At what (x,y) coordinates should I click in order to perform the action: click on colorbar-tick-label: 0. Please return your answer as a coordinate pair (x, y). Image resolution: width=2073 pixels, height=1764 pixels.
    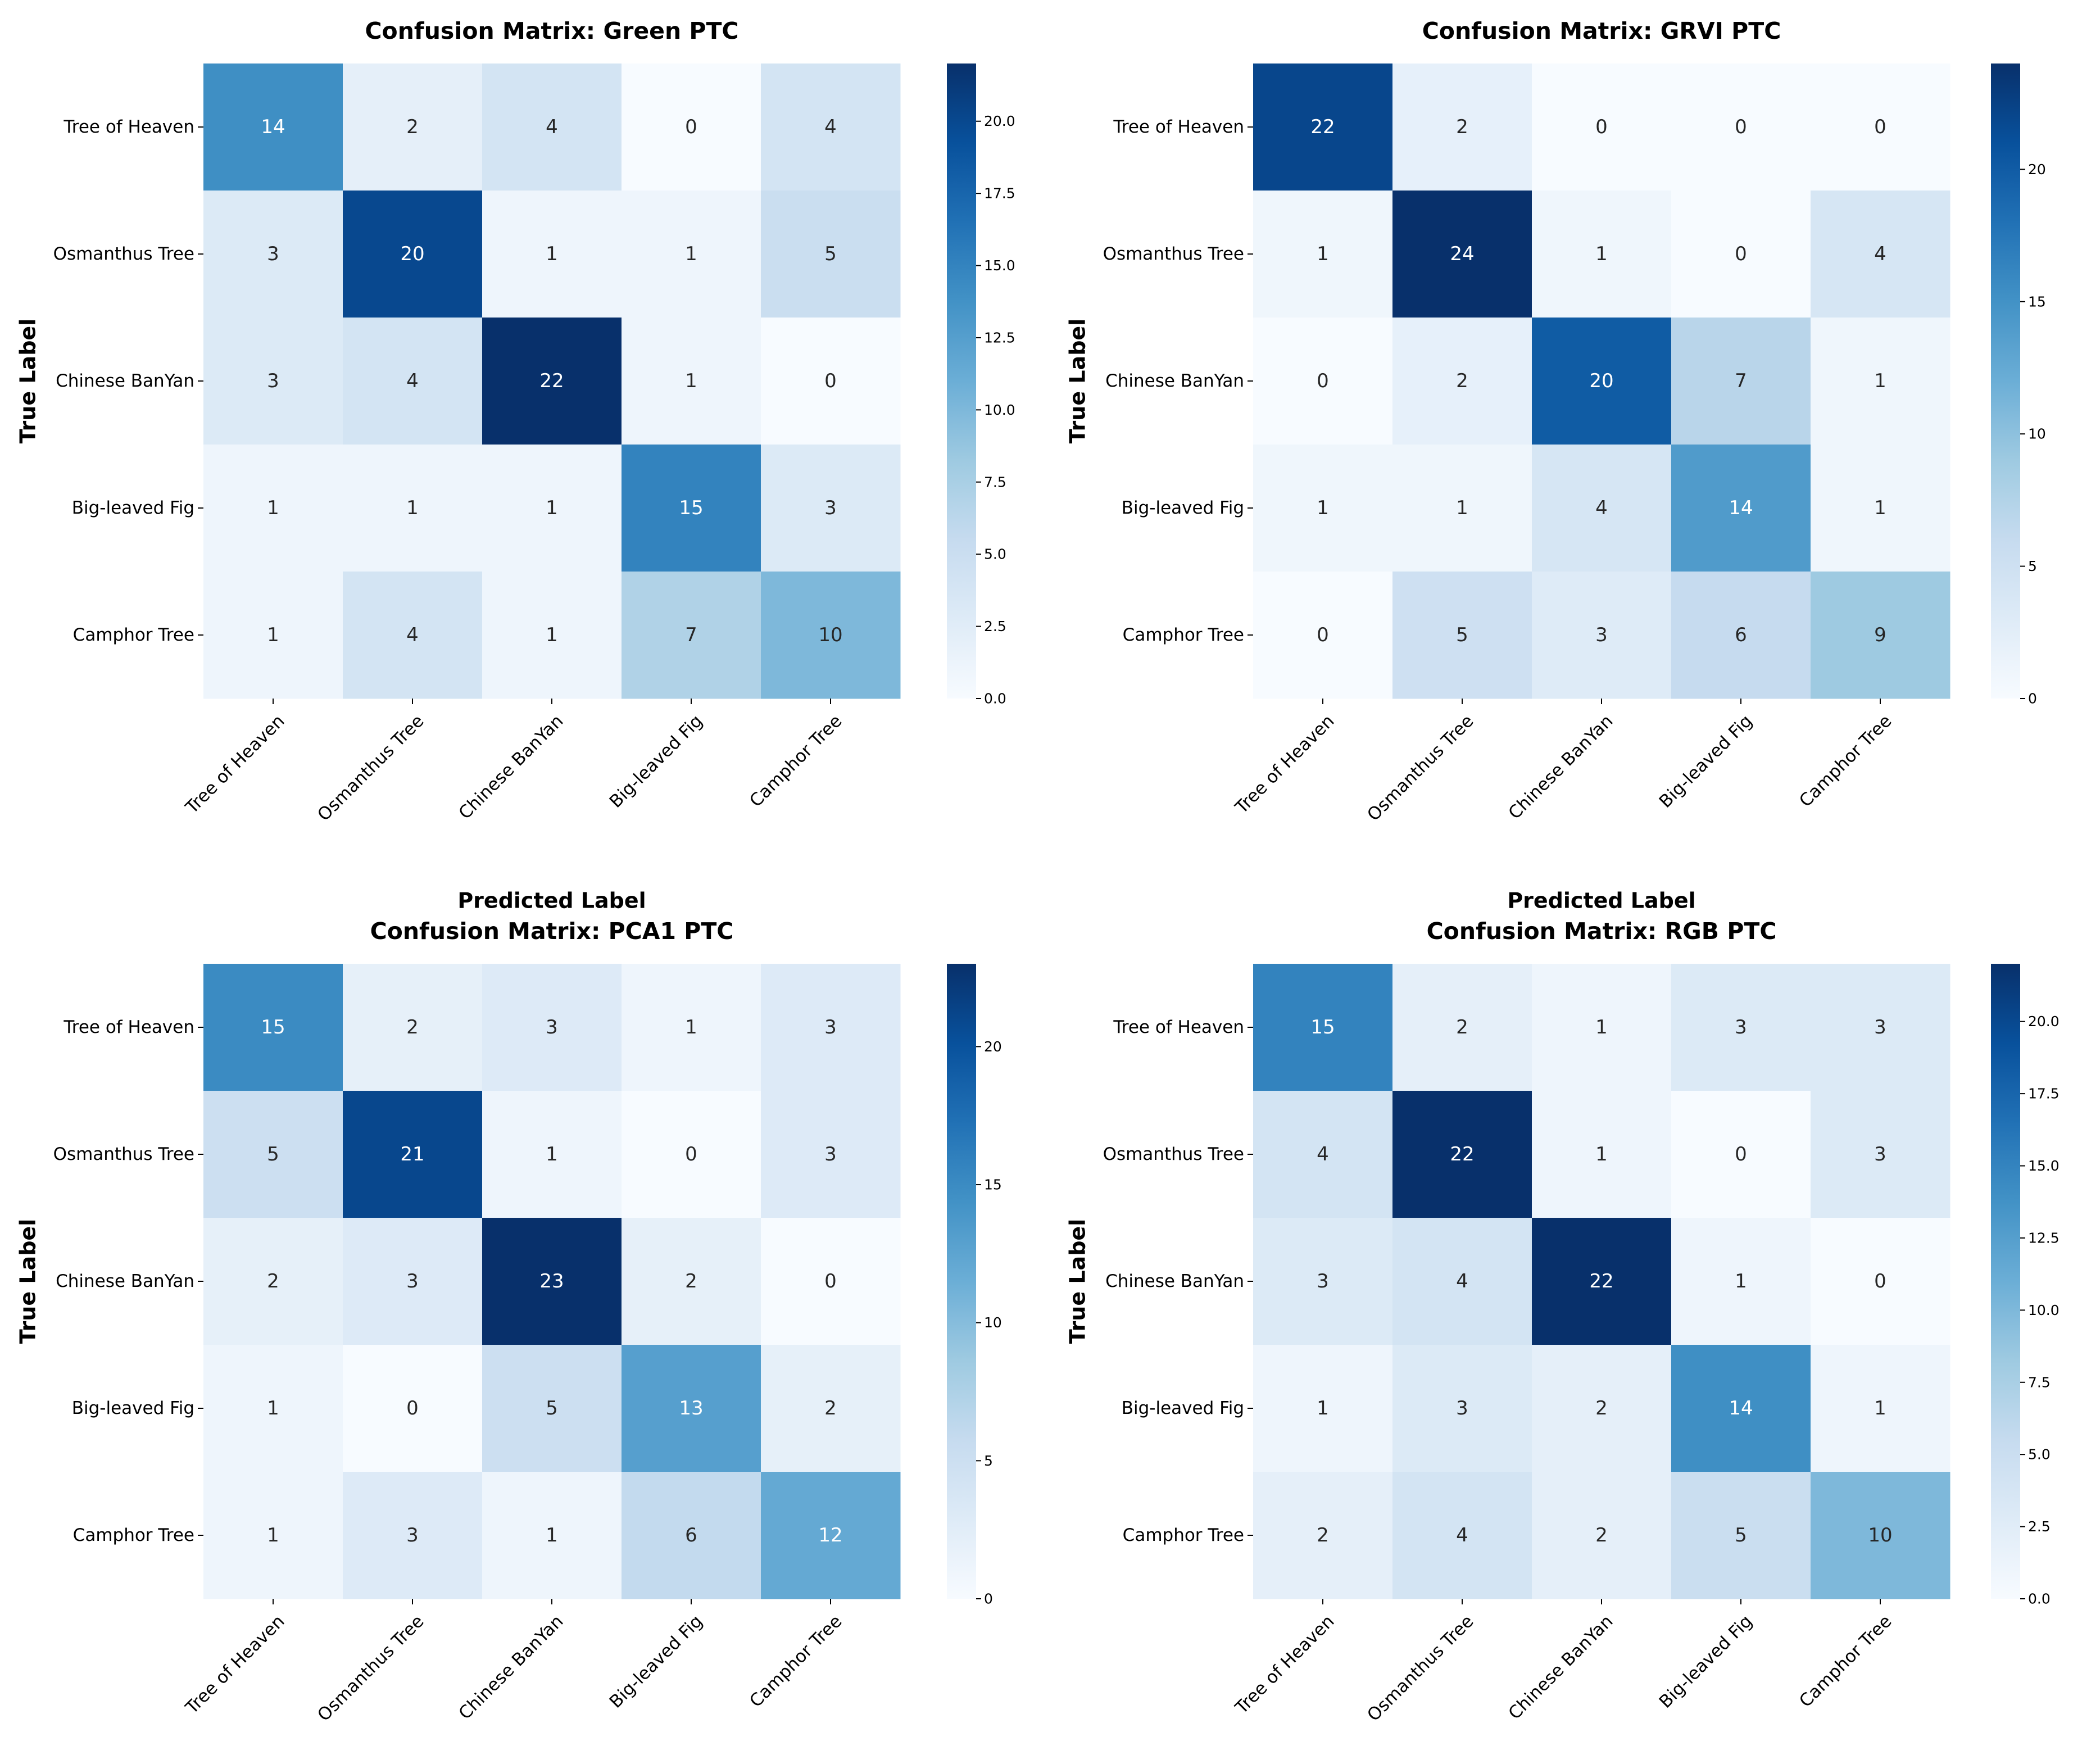
    Looking at the image, I should click on (2032, 699).